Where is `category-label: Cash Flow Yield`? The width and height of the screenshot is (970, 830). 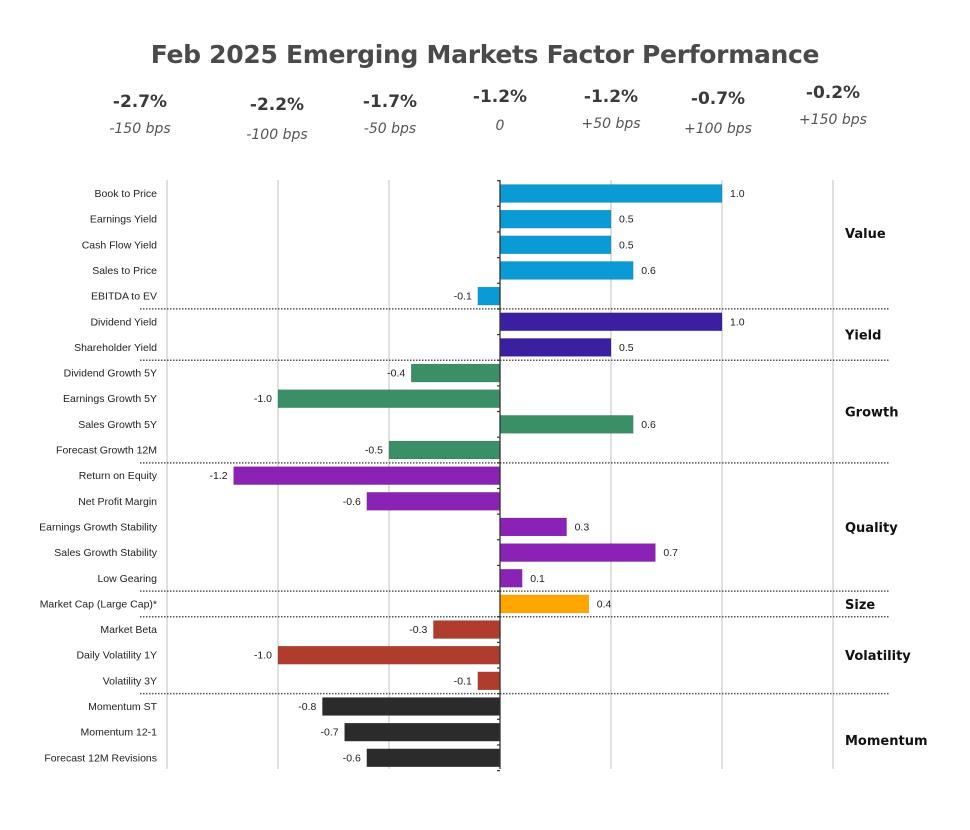 category-label: Cash Flow Yield is located at coordinates (119, 245).